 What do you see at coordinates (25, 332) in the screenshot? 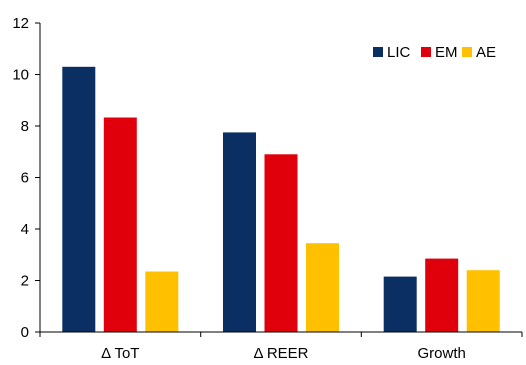
I see `y-tick-label: 0` at bounding box center [25, 332].